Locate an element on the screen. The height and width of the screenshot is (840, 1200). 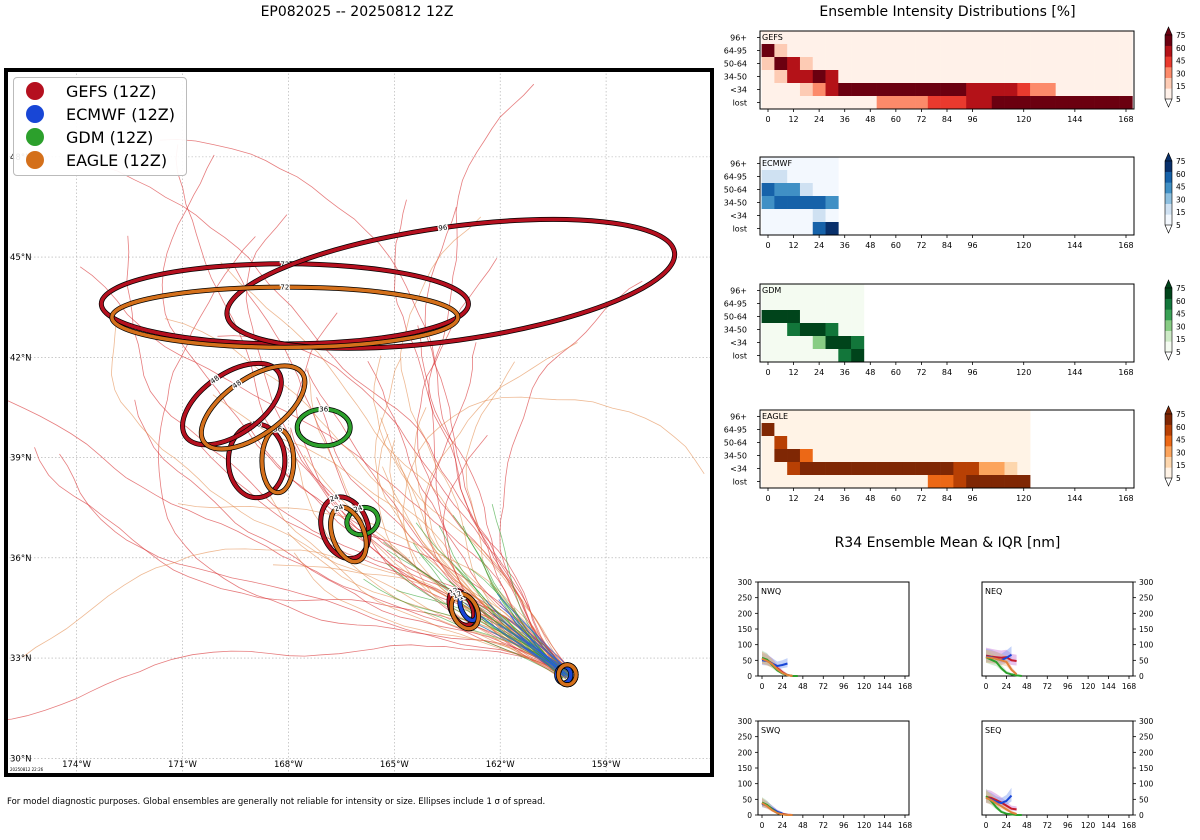
heatmap-row-label: 50-64 is located at coordinates (735, 190).